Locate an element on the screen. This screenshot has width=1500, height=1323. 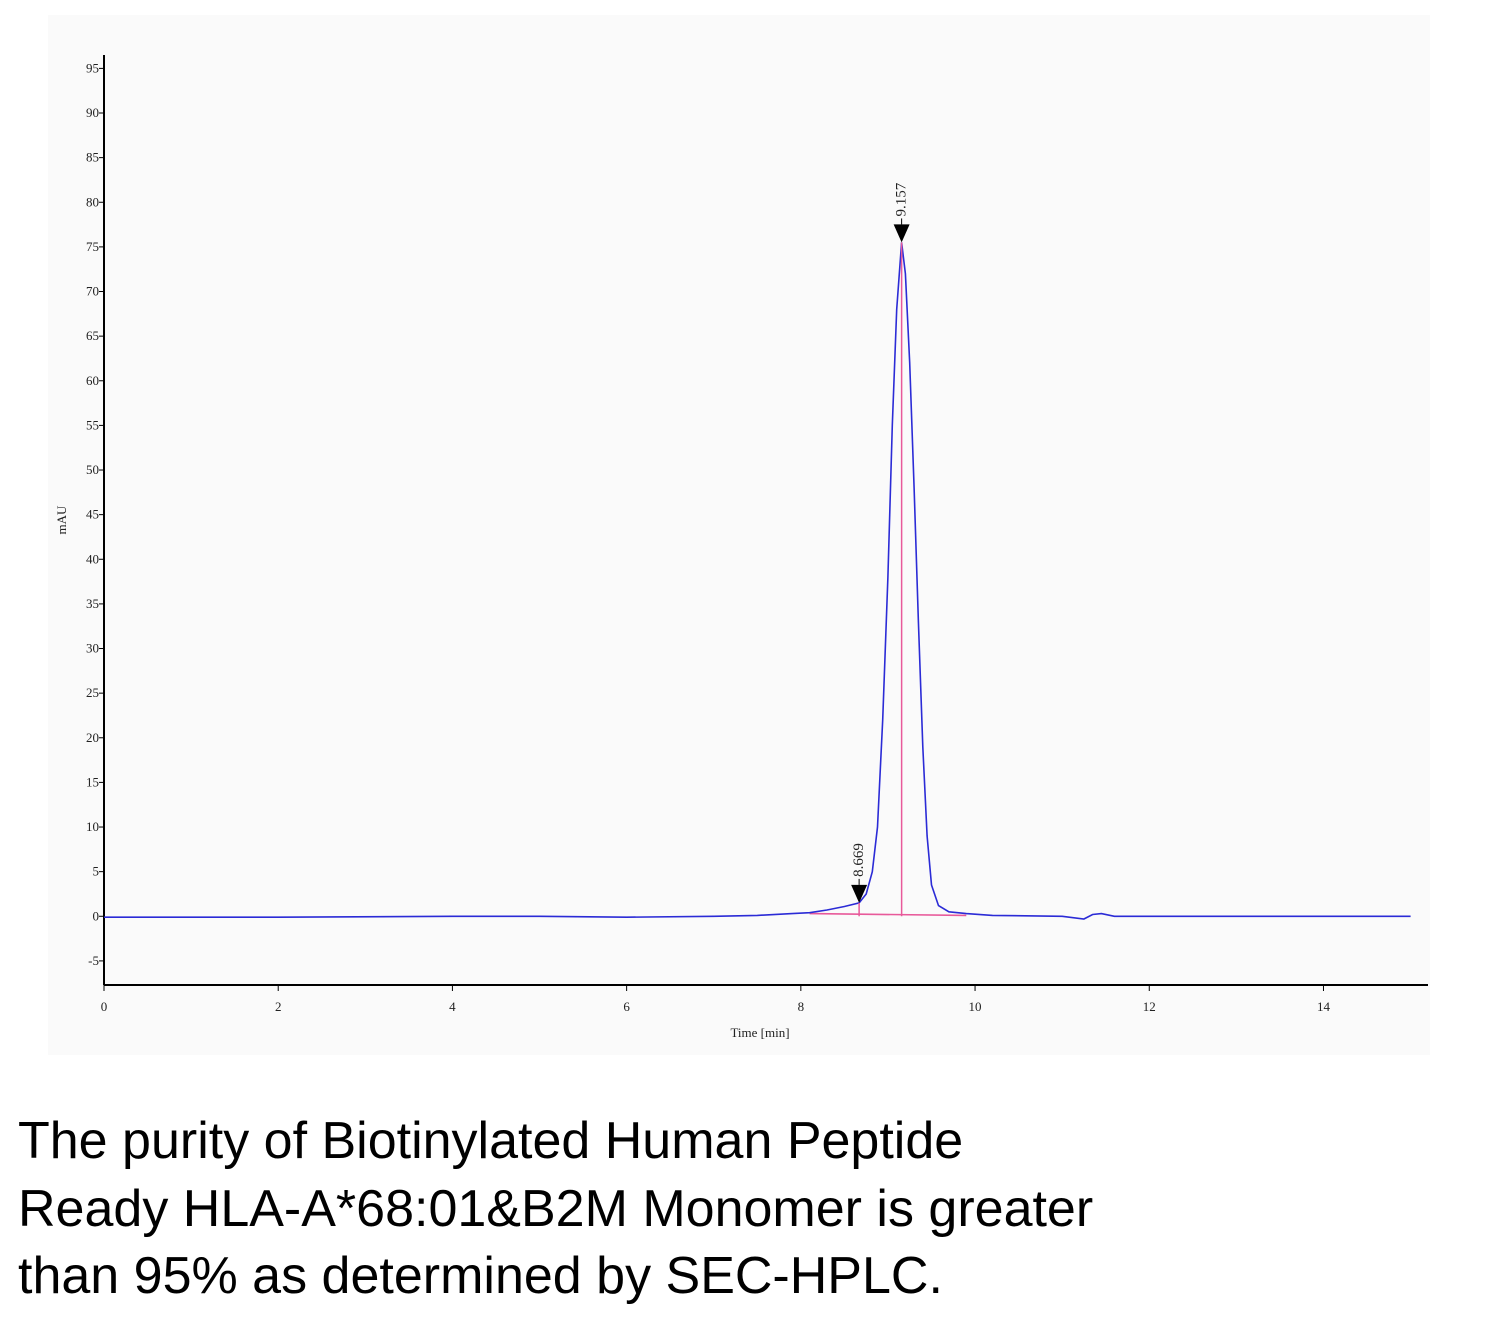
peak-label: 9.157 is located at coordinates (902, 199).